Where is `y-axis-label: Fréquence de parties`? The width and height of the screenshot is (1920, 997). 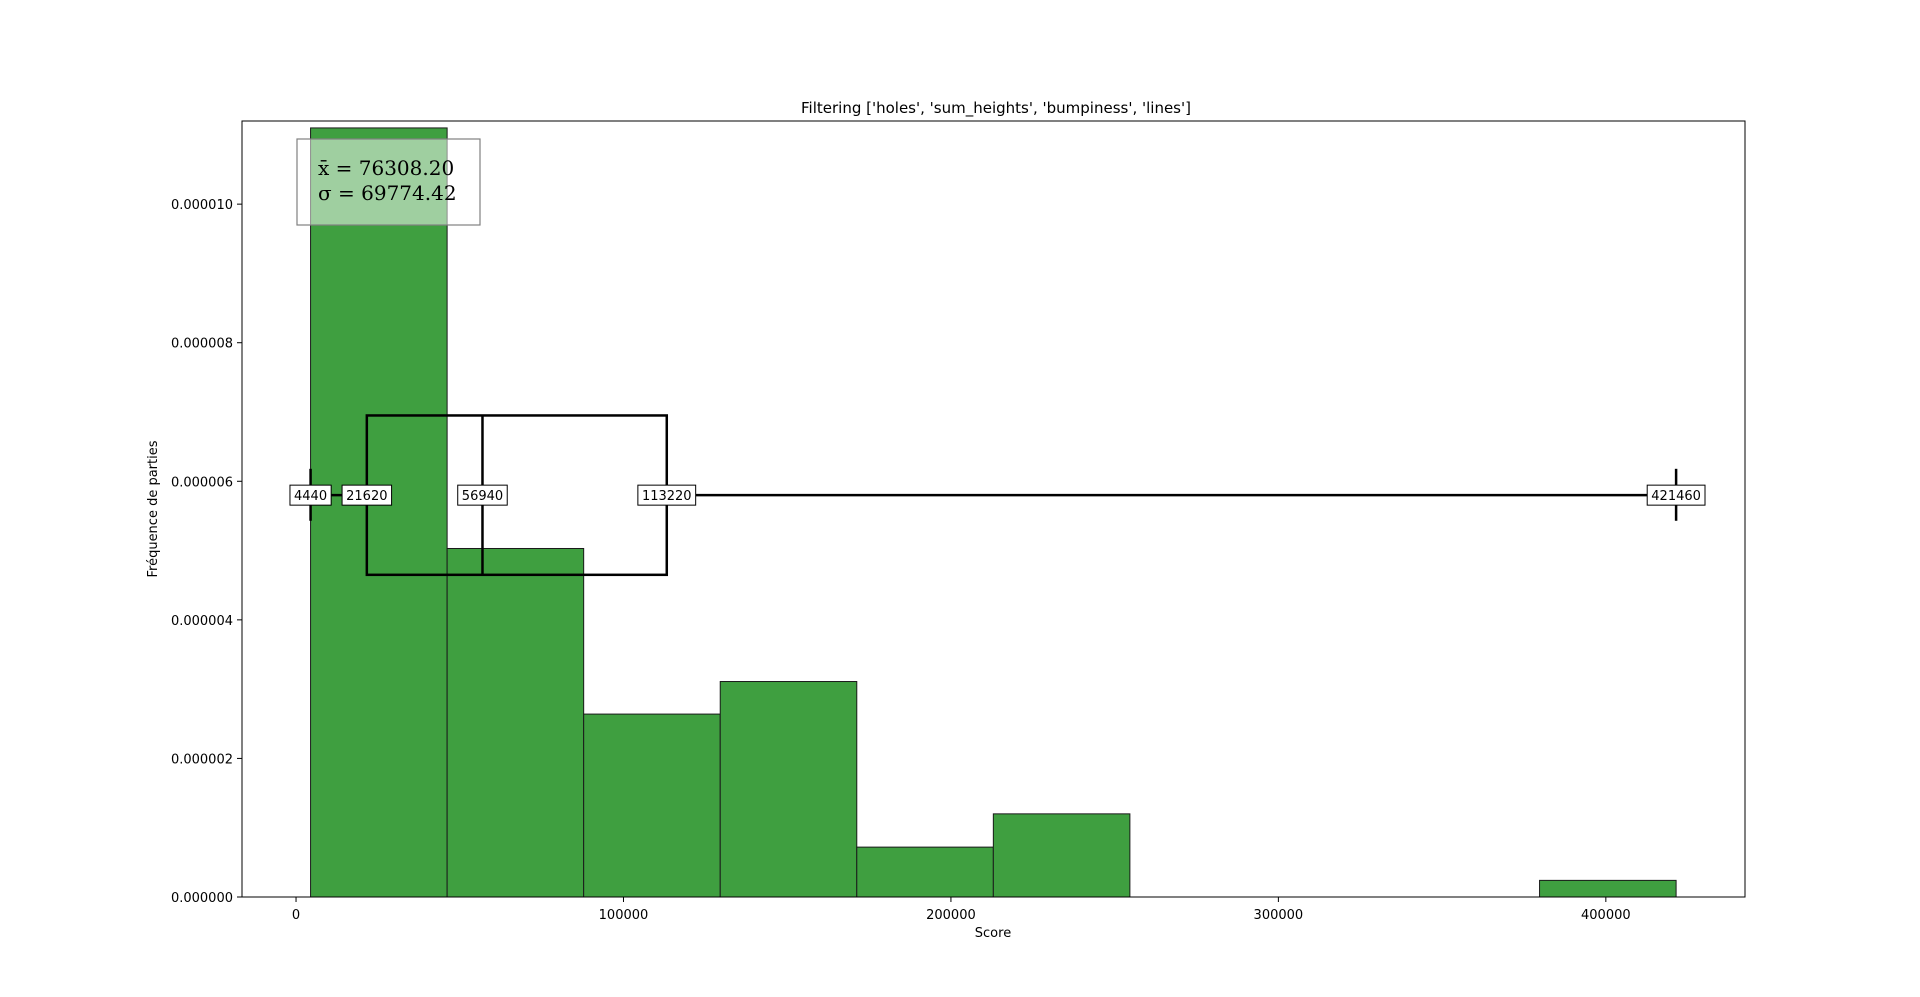
y-axis-label: Fréquence de parties is located at coordinates (153, 508).